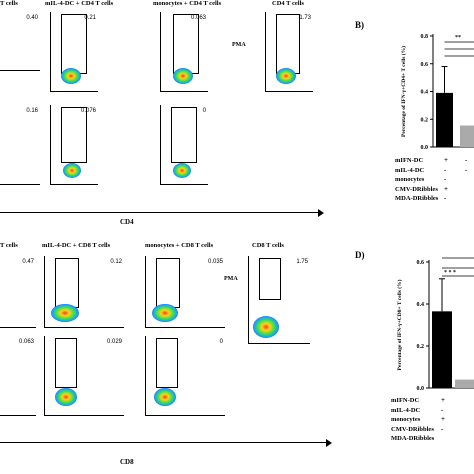 The image size is (474, 474). I want to click on y-axis-label: Percentage of IFN-γ+CD4+ T cells (%), so click(403, 91).